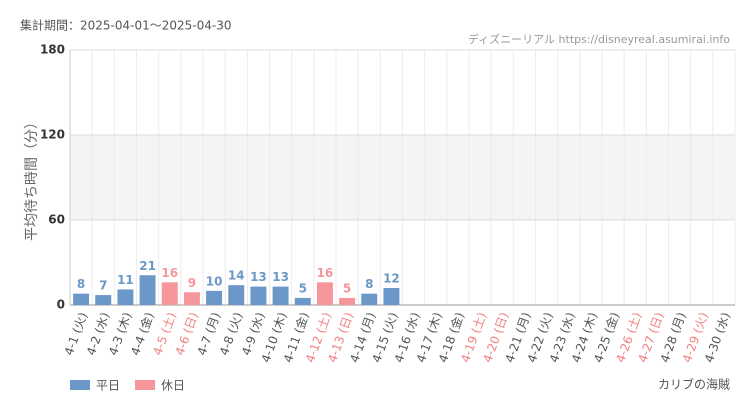 The height and width of the screenshot is (414, 750). Describe the element at coordinates (61, 305) in the screenshot. I see `y-tick-label: 0` at that location.